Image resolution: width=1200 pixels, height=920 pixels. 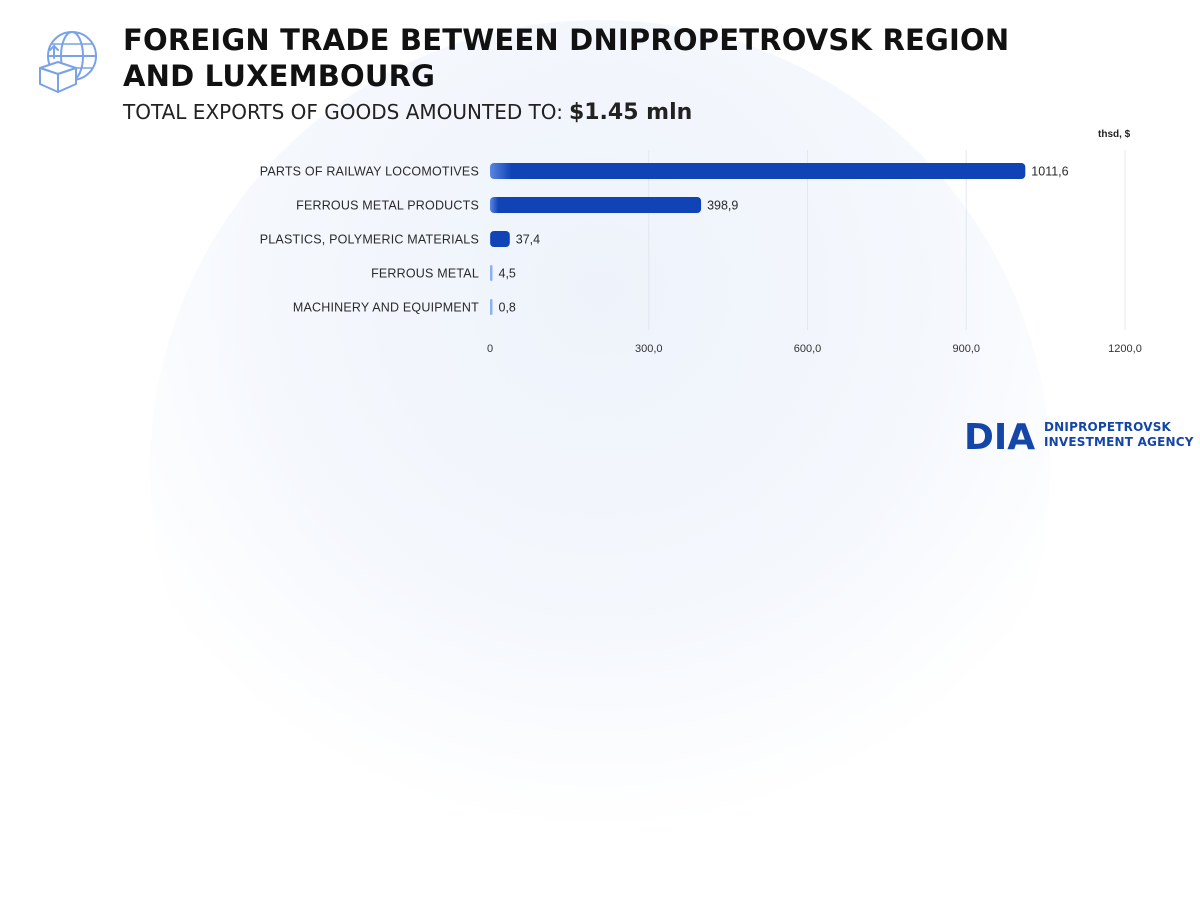 What do you see at coordinates (343, 112) in the screenshot?
I see `subtitle-prefix: TOTAL EXPORTS OF GOODS AMOUNTED TO:` at bounding box center [343, 112].